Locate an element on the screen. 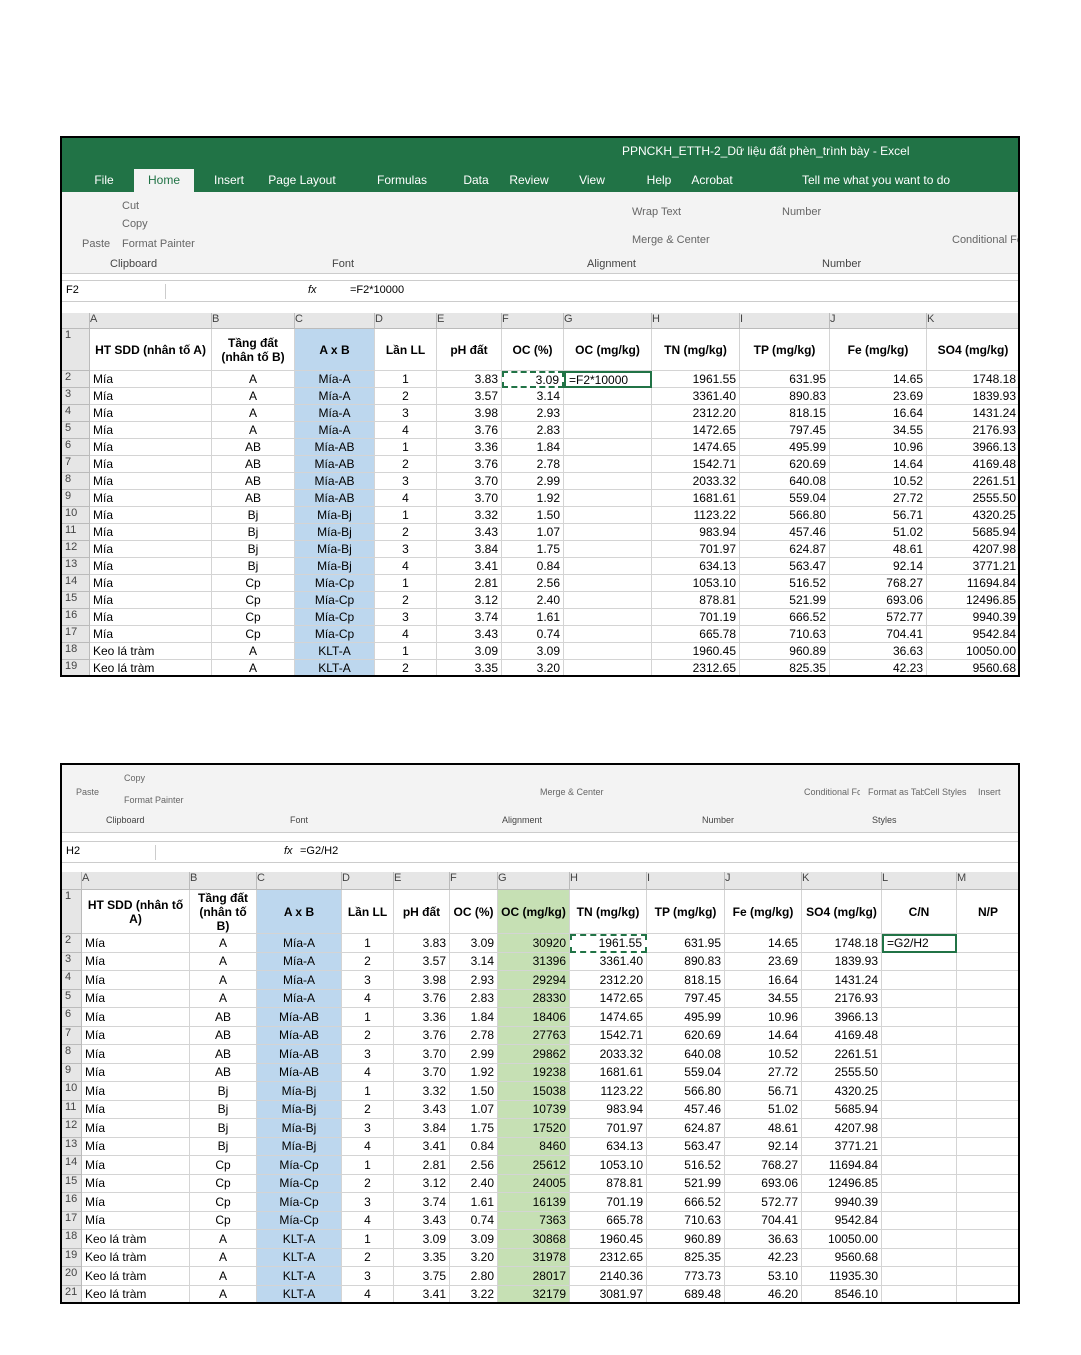 Image resolution: width=1081 pixels, height=1355 pixels. cell: 8546.10 is located at coordinates (842, 1293).